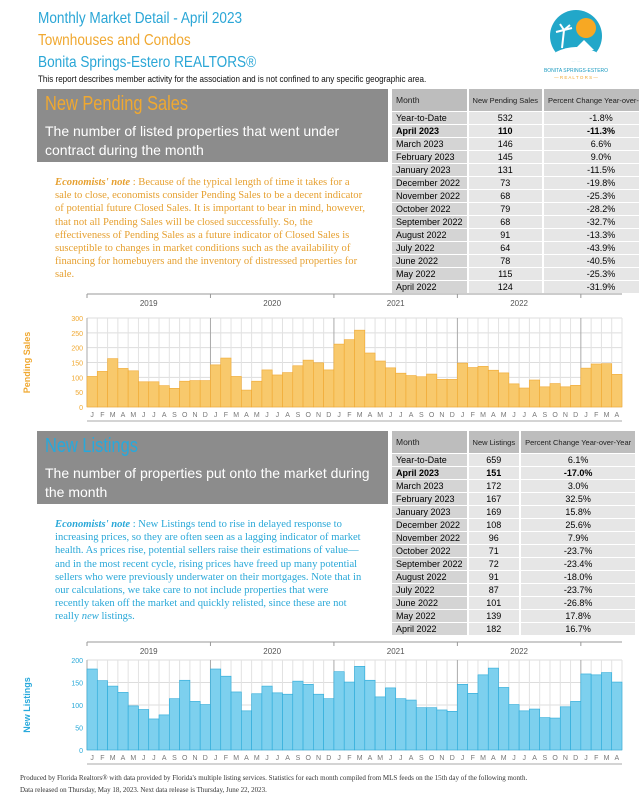 This screenshot has width=639, height=797. Describe the element at coordinates (27, 363) in the screenshot. I see `y-axis-label: Pending Sales` at that location.